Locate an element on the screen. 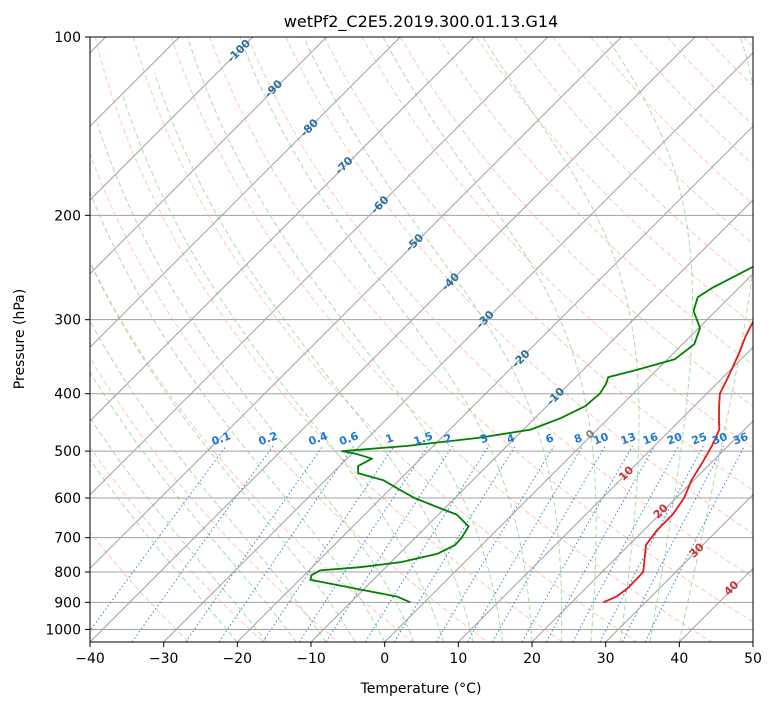  mixing-ratio-label: 2 is located at coordinates (448, 438).